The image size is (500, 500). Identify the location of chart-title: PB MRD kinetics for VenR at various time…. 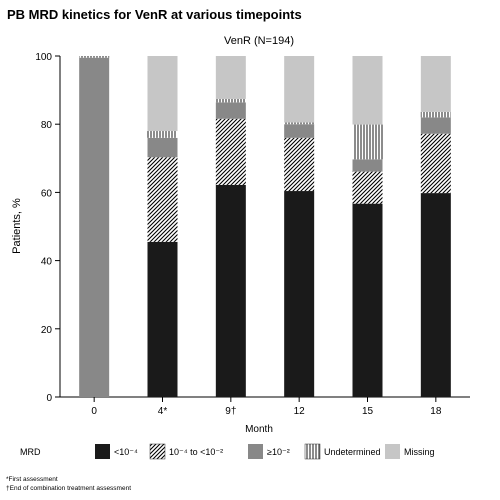
(154, 14).